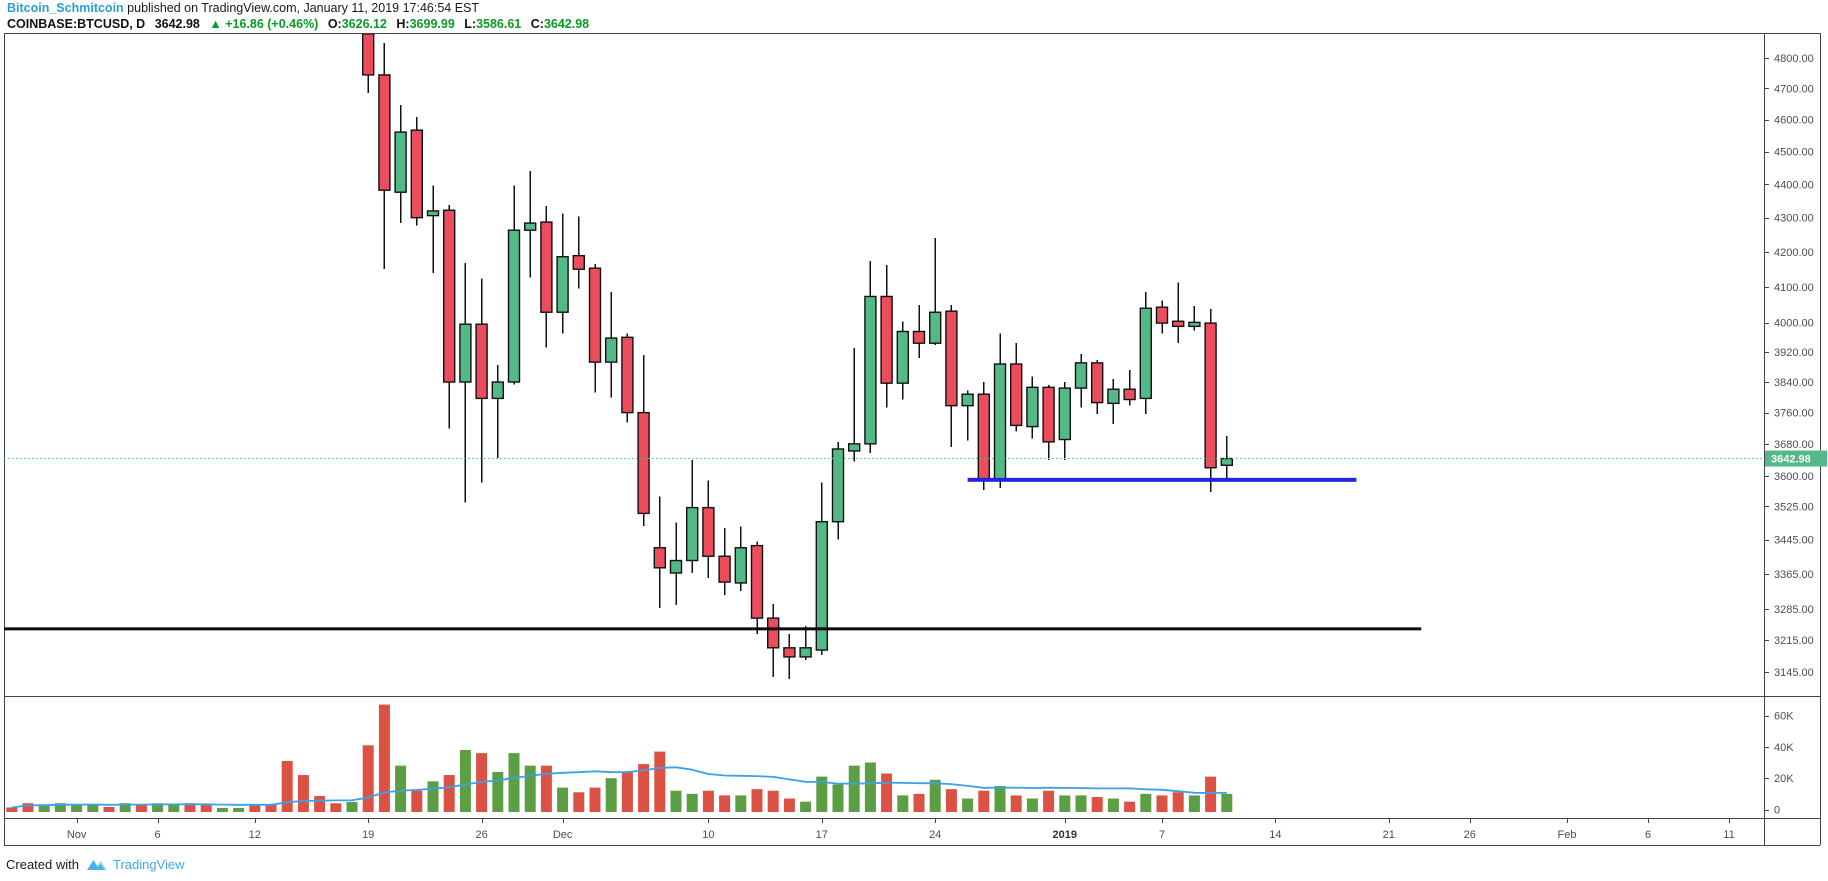  I want to click on svg-text: 4200.00, so click(1794, 253).